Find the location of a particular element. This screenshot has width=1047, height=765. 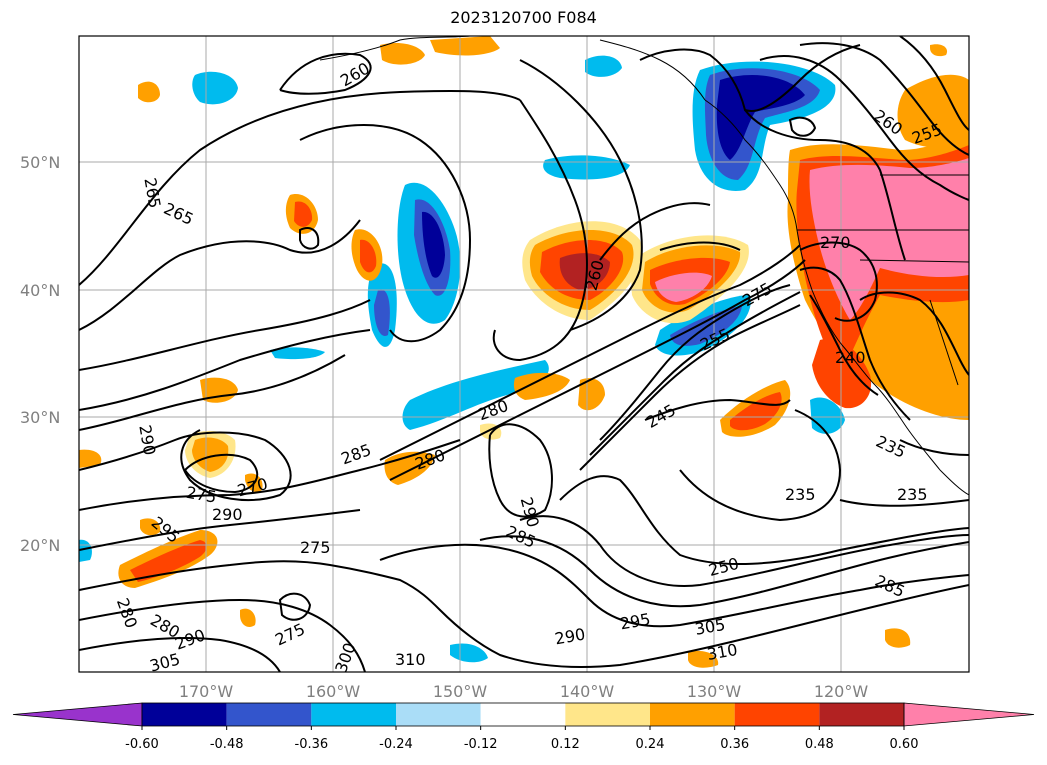

lon-label-140w: 140°W is located at coordinates (587, 691).